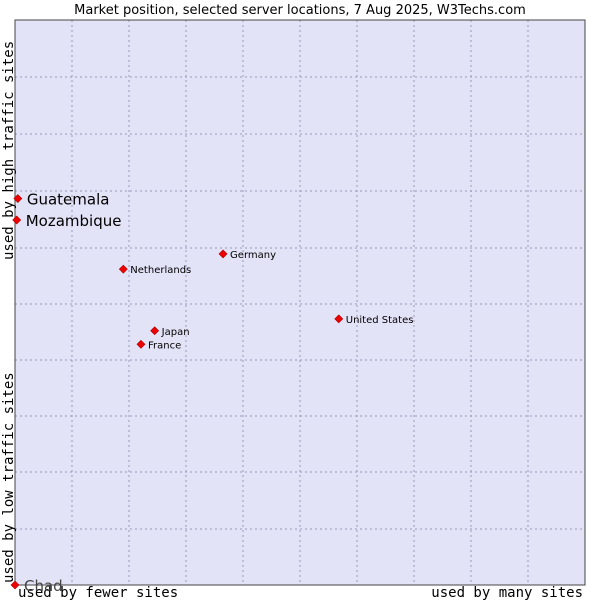 The height and width of the screenshot is (600, 600). I want to click on point-label-guatemala: Guatemala, so click(68, 200).